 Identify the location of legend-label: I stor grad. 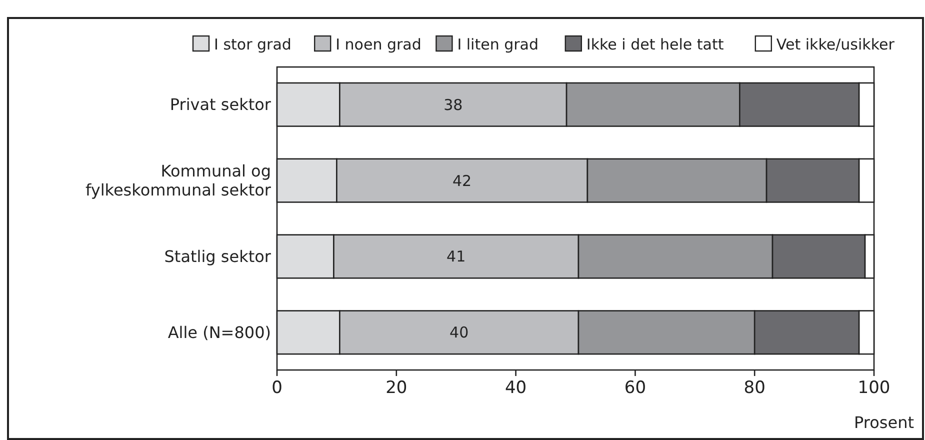
(253, 44).